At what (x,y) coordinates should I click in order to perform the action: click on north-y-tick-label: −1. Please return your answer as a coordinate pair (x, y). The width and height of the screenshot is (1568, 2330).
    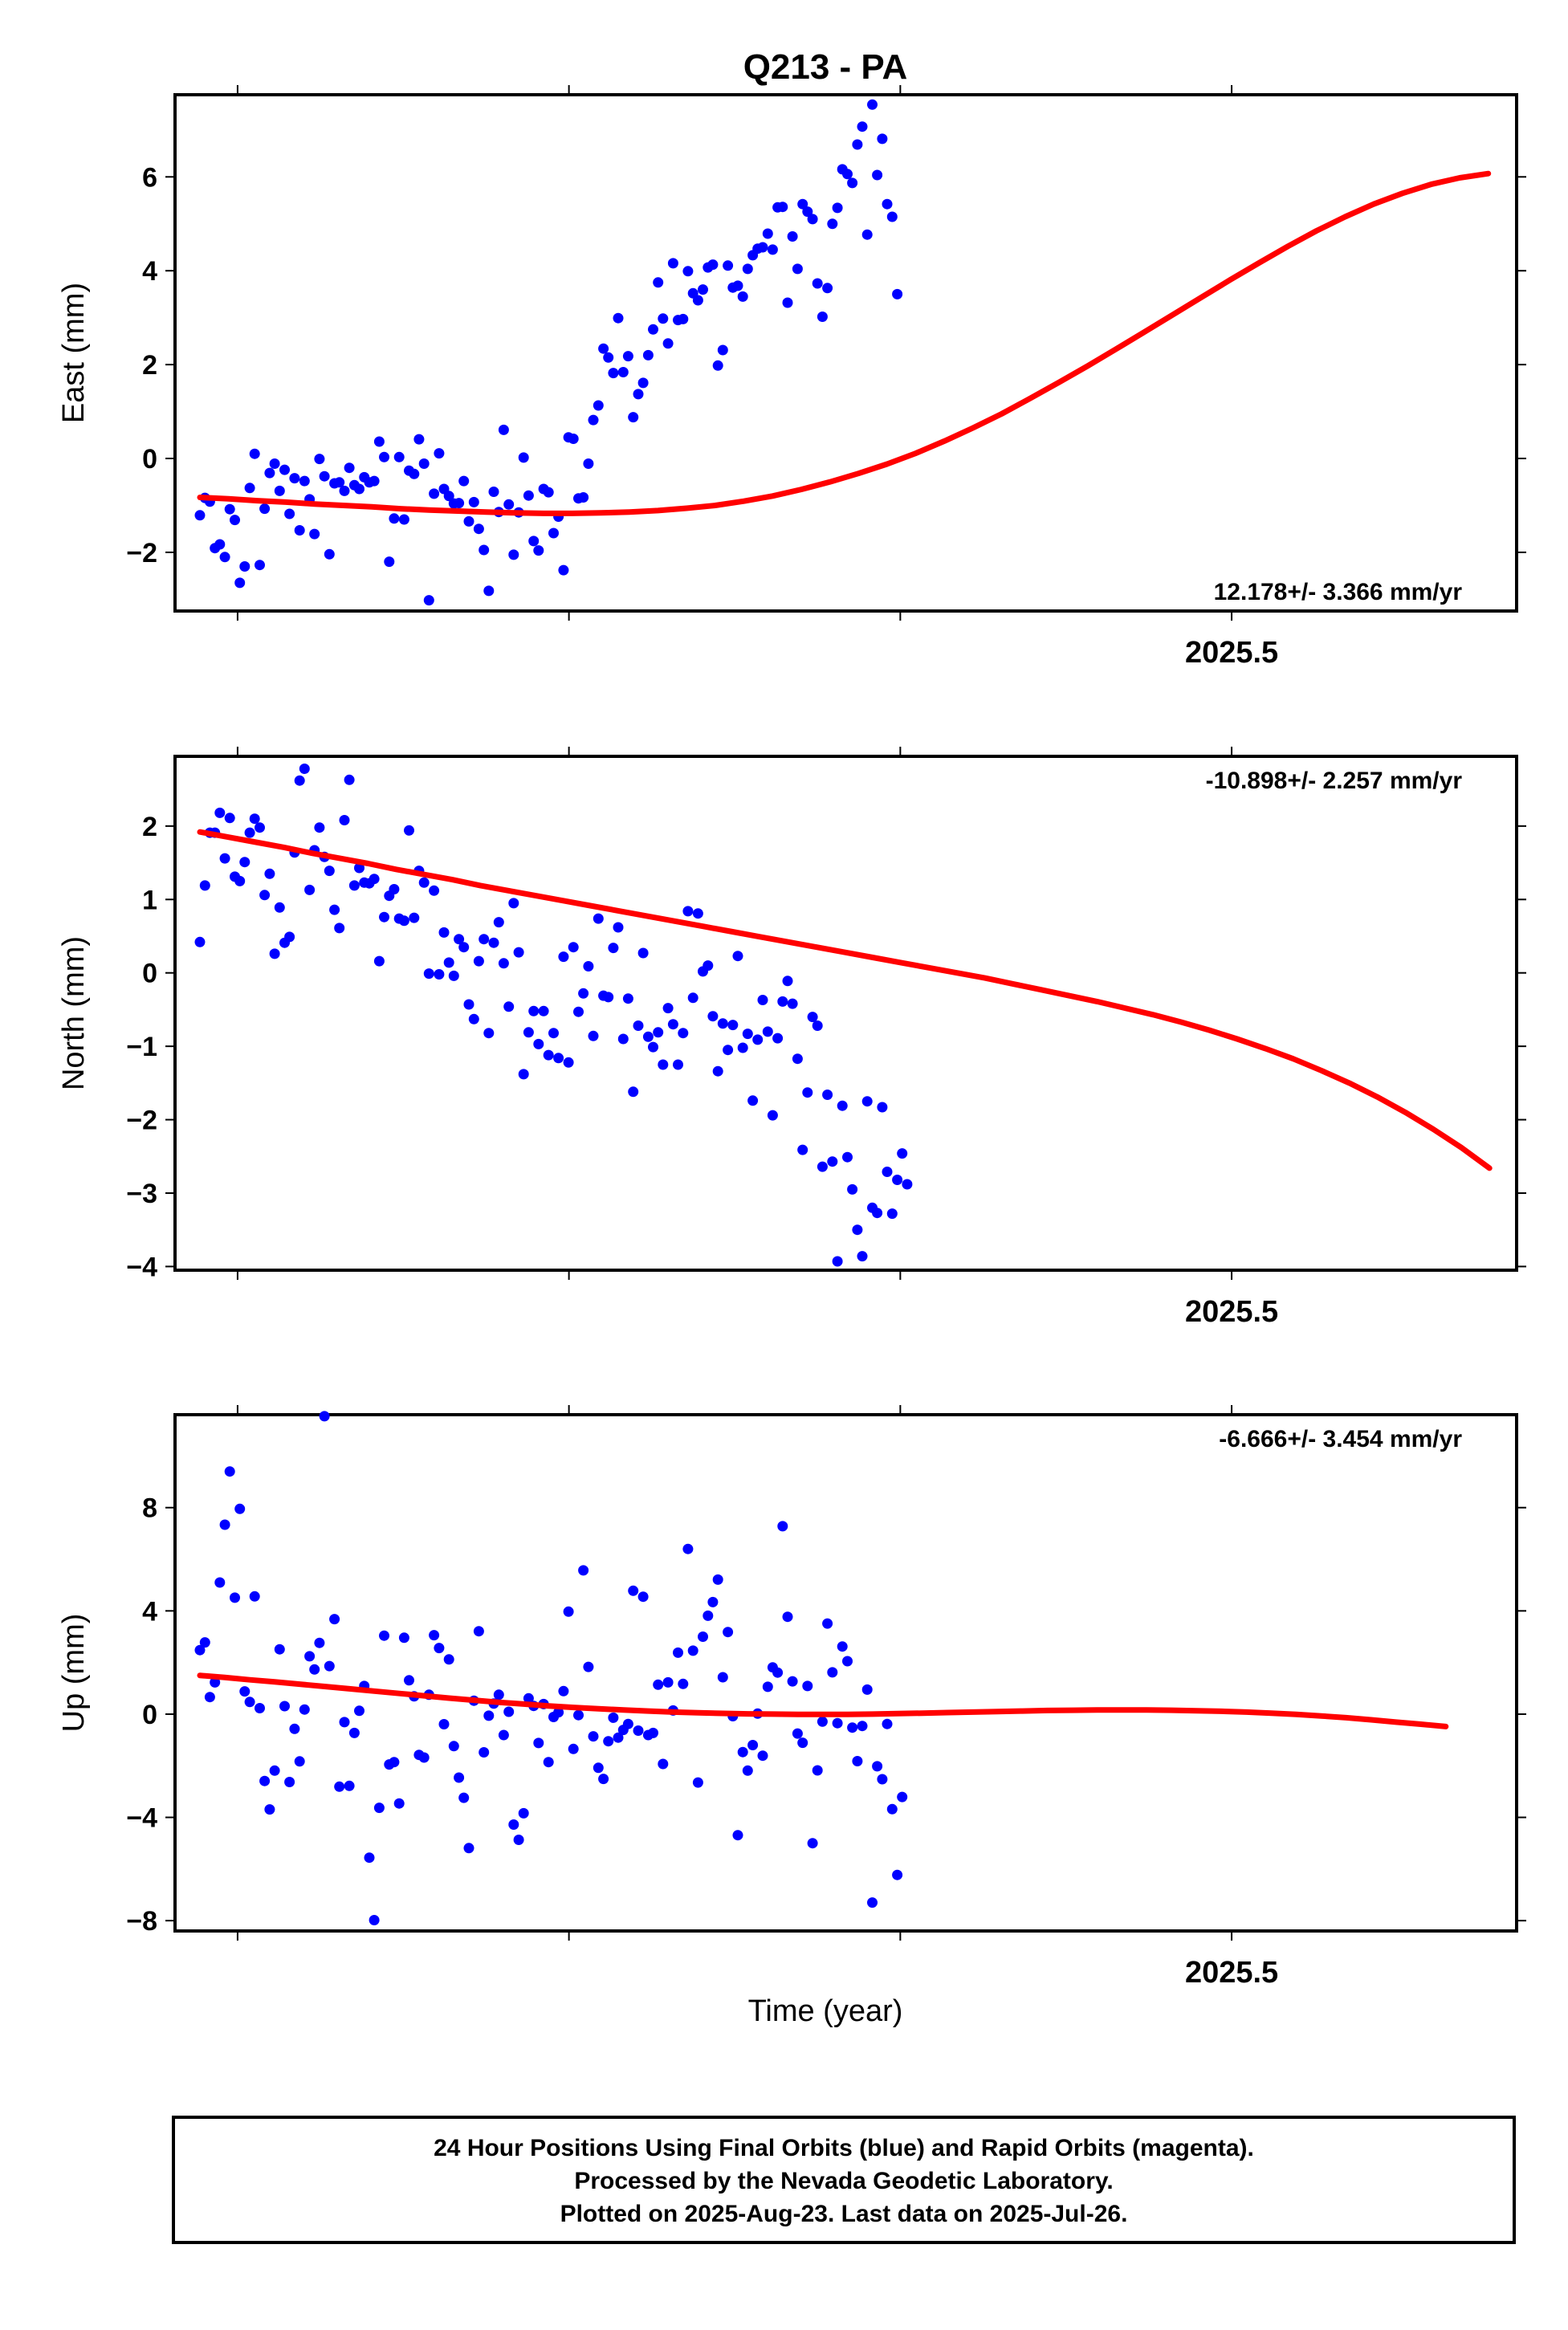
    Looking at the image, I should click on (141, 1047).